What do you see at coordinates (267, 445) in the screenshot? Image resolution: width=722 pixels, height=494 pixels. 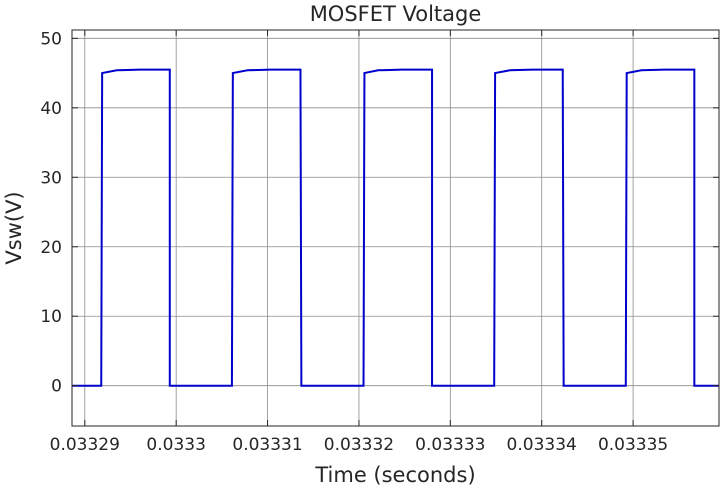 I see `x-tick-label: 0.03331` at bounding box center [267, 445].